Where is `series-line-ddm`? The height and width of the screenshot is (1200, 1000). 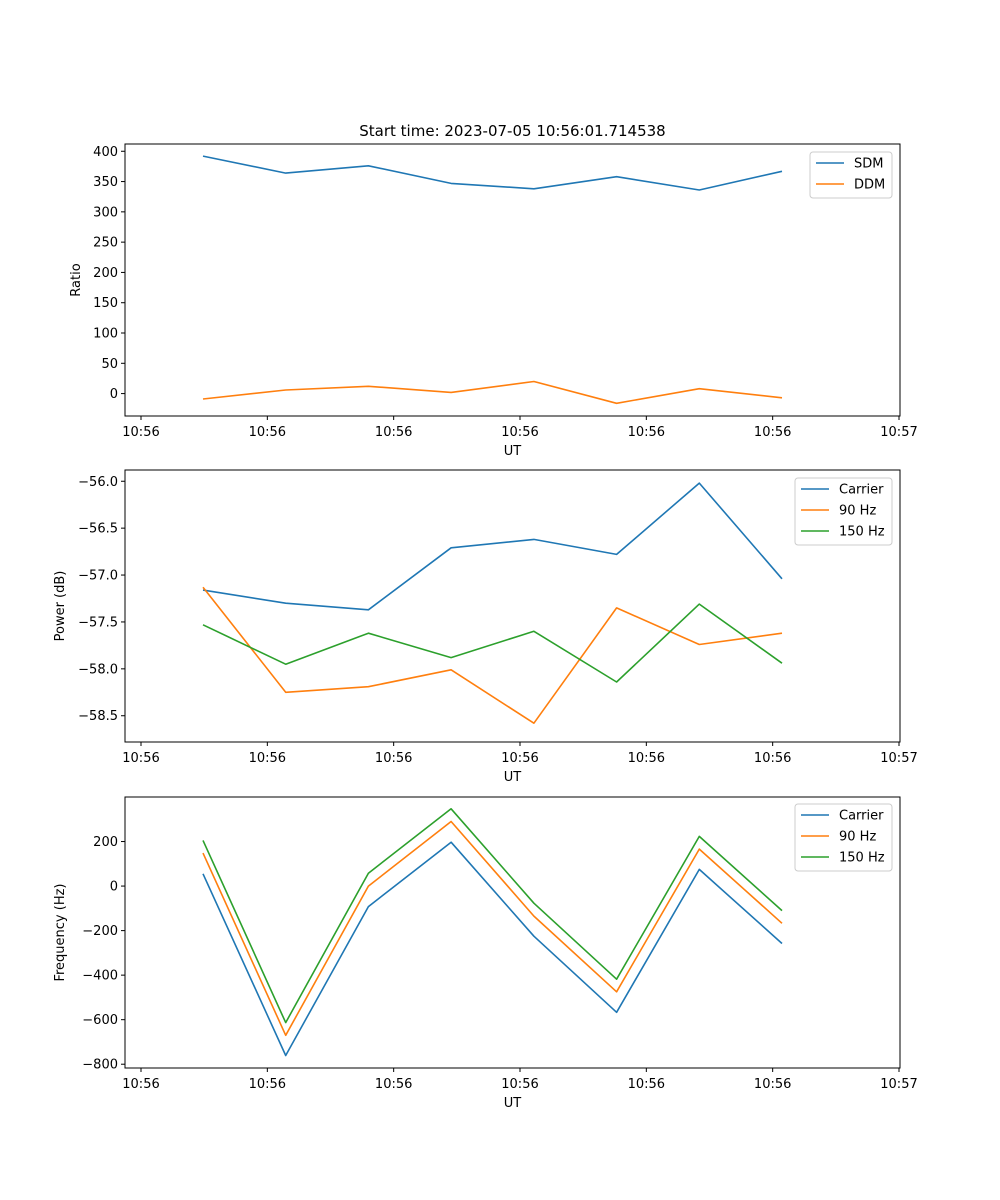 series-line-ddm is located at coordinates (492, 392).